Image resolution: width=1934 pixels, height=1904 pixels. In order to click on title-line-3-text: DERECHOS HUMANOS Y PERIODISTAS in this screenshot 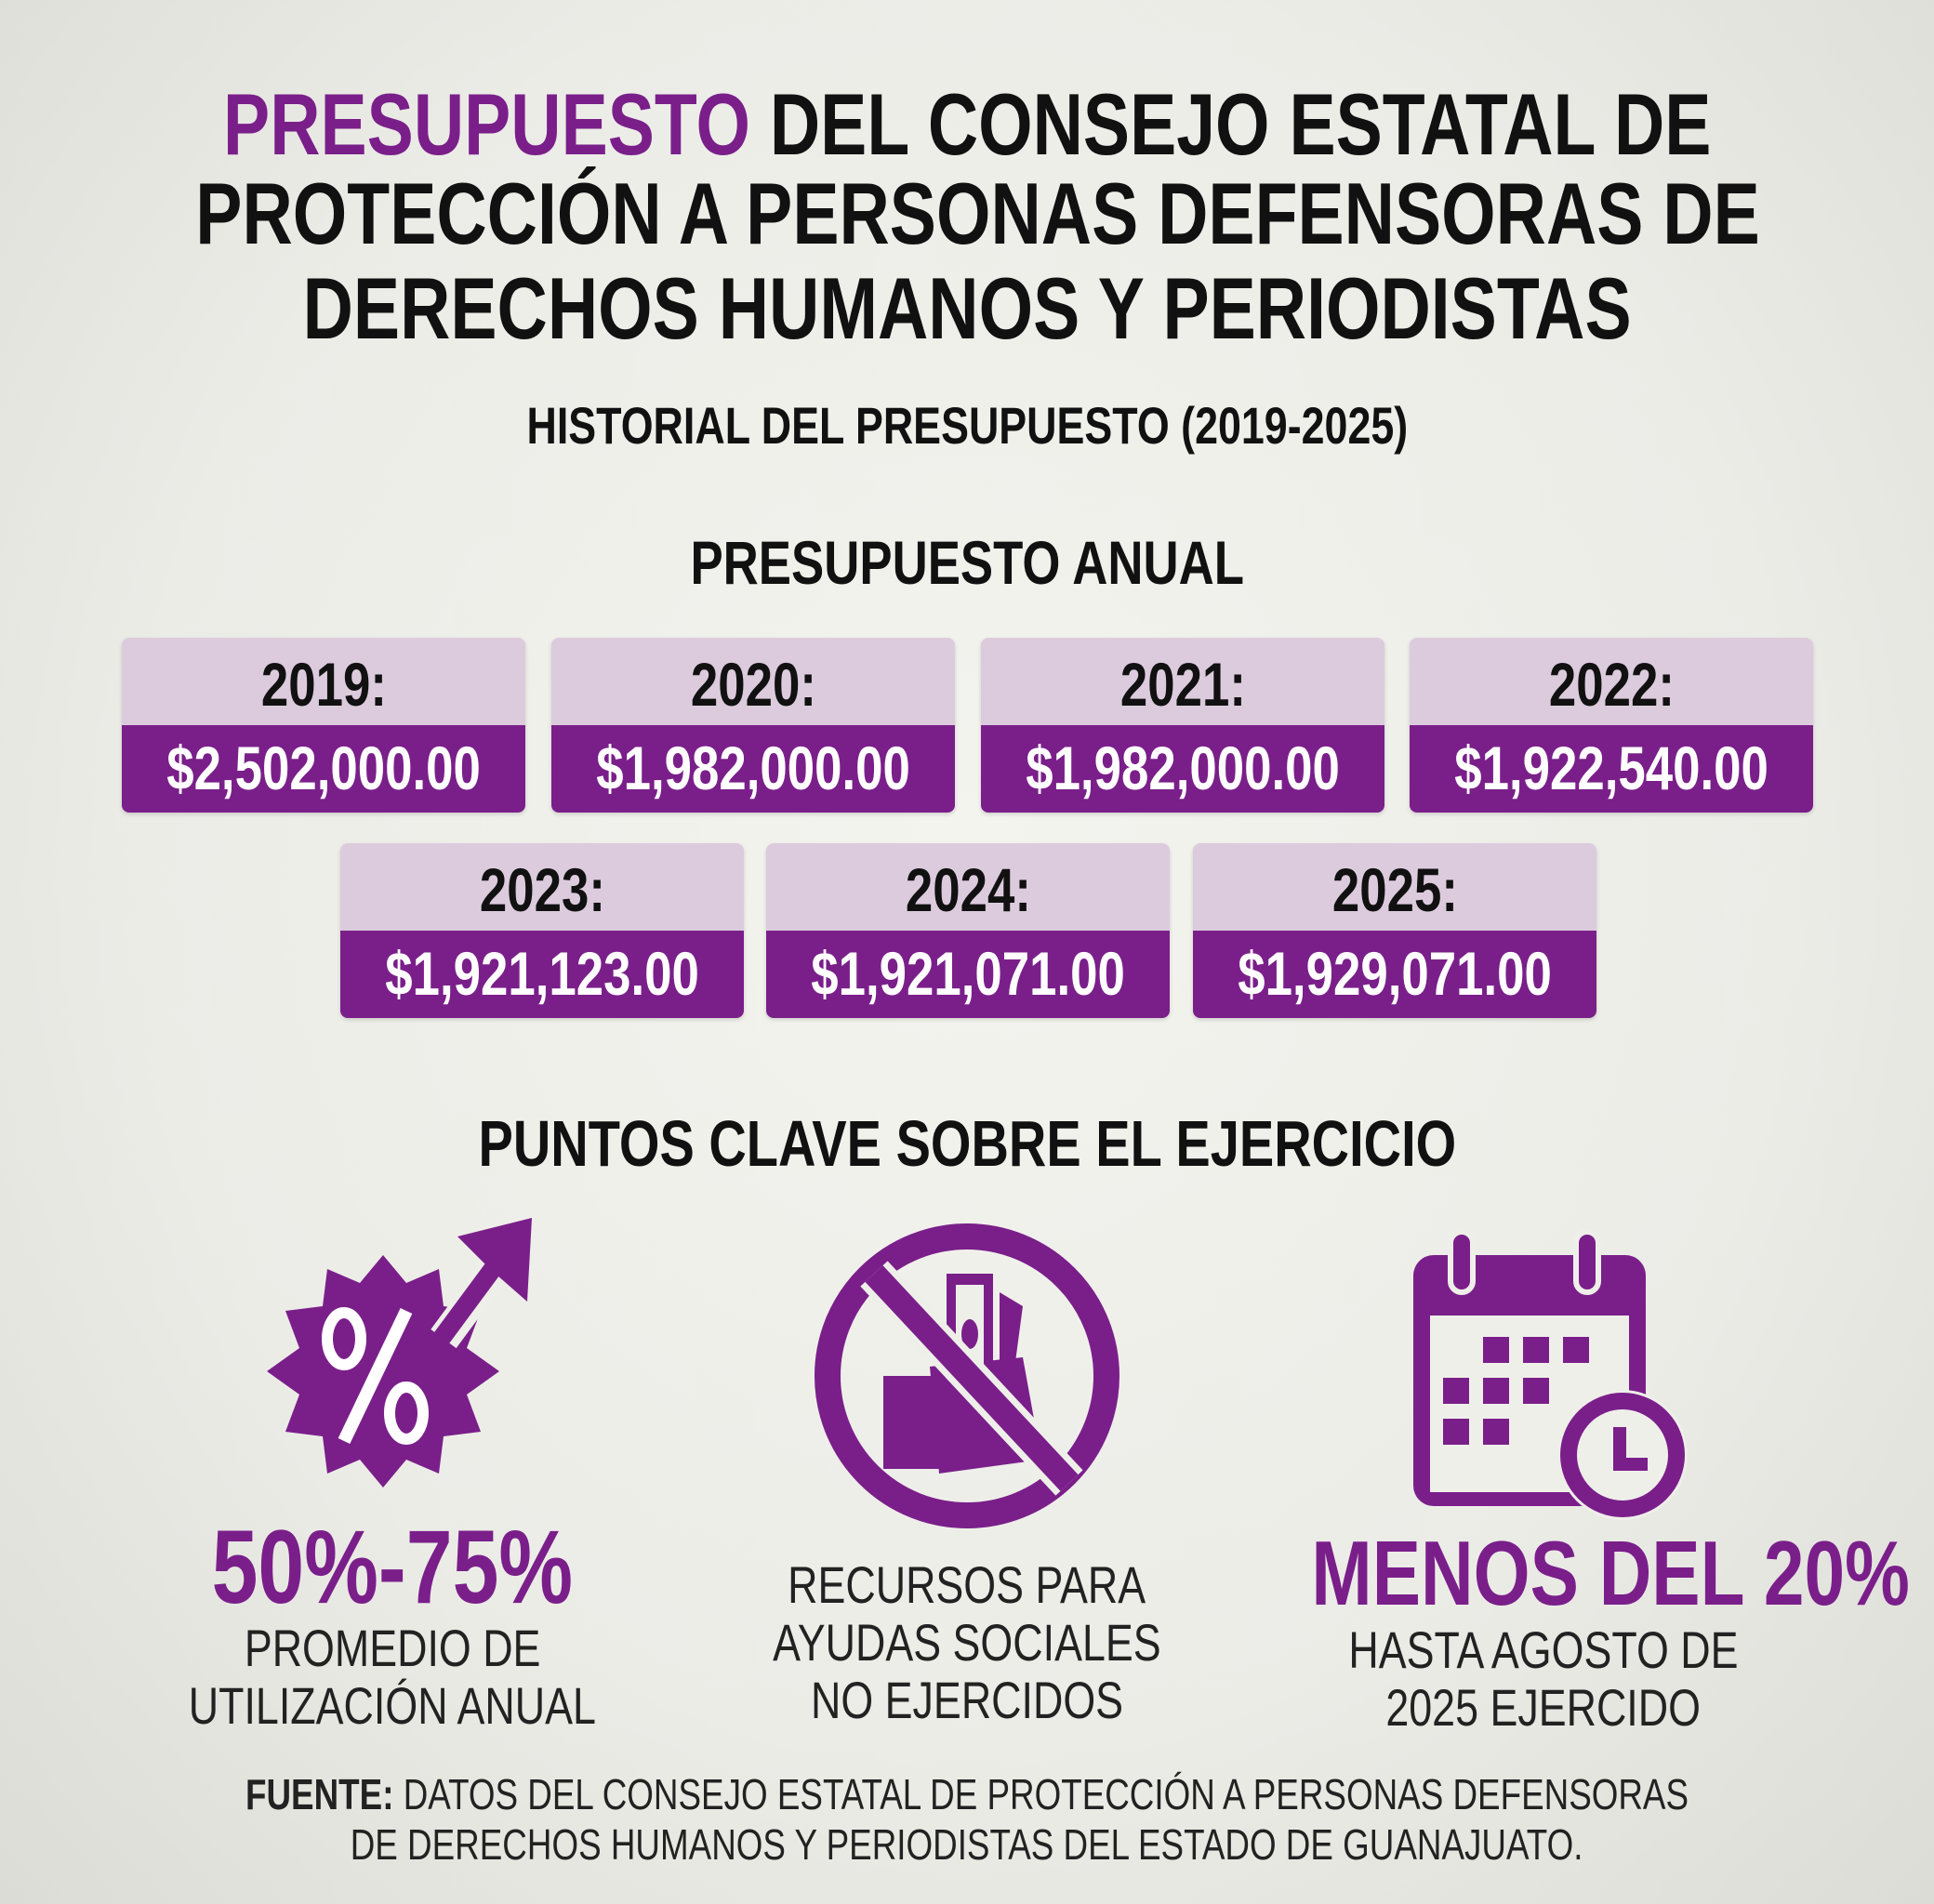, I will do `click(967, 308)`.